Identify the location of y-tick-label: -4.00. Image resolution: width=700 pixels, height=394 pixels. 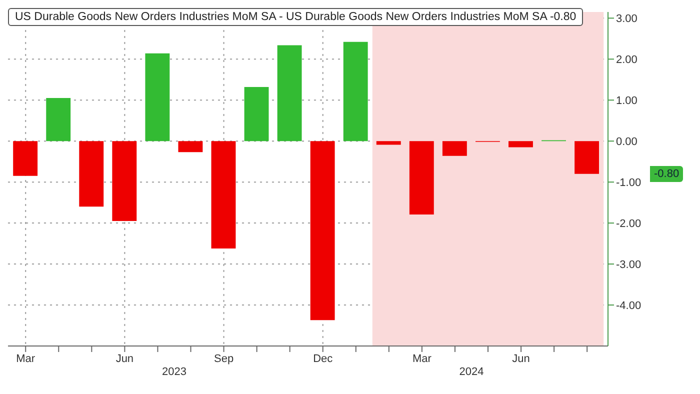
(629, 306).